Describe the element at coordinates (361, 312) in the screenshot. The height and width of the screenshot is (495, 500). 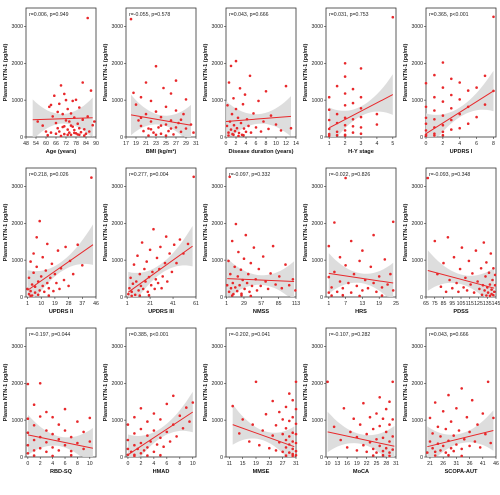
I see `x-axis-label: HRS` at that location.